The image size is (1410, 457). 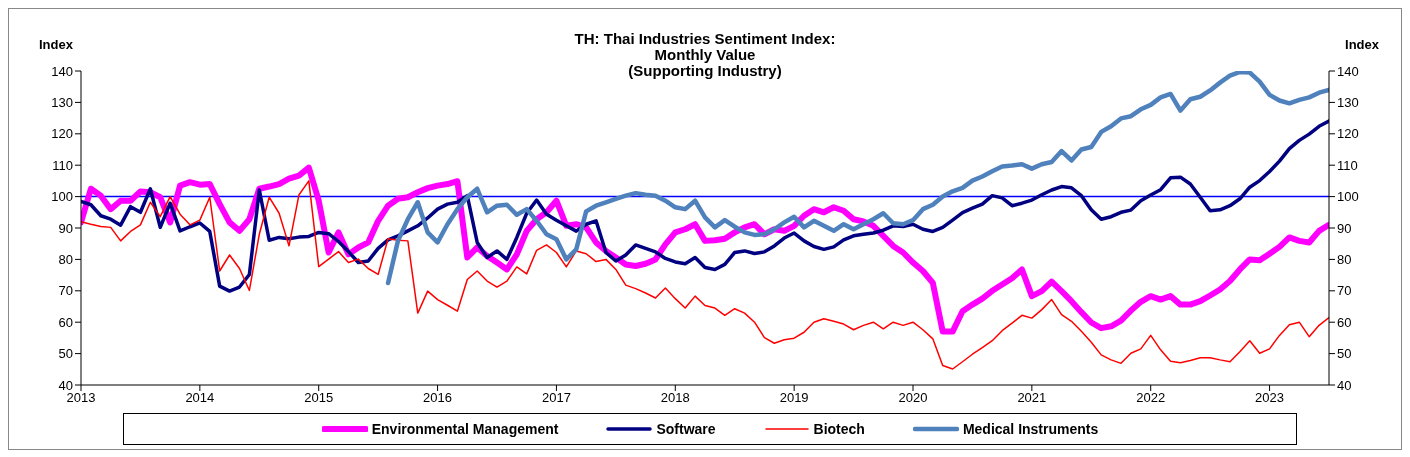 What do you see at coordinates (62, 71) in the screenshot?
I see `y-tick-label: 140` at bounding box center [62, 71].